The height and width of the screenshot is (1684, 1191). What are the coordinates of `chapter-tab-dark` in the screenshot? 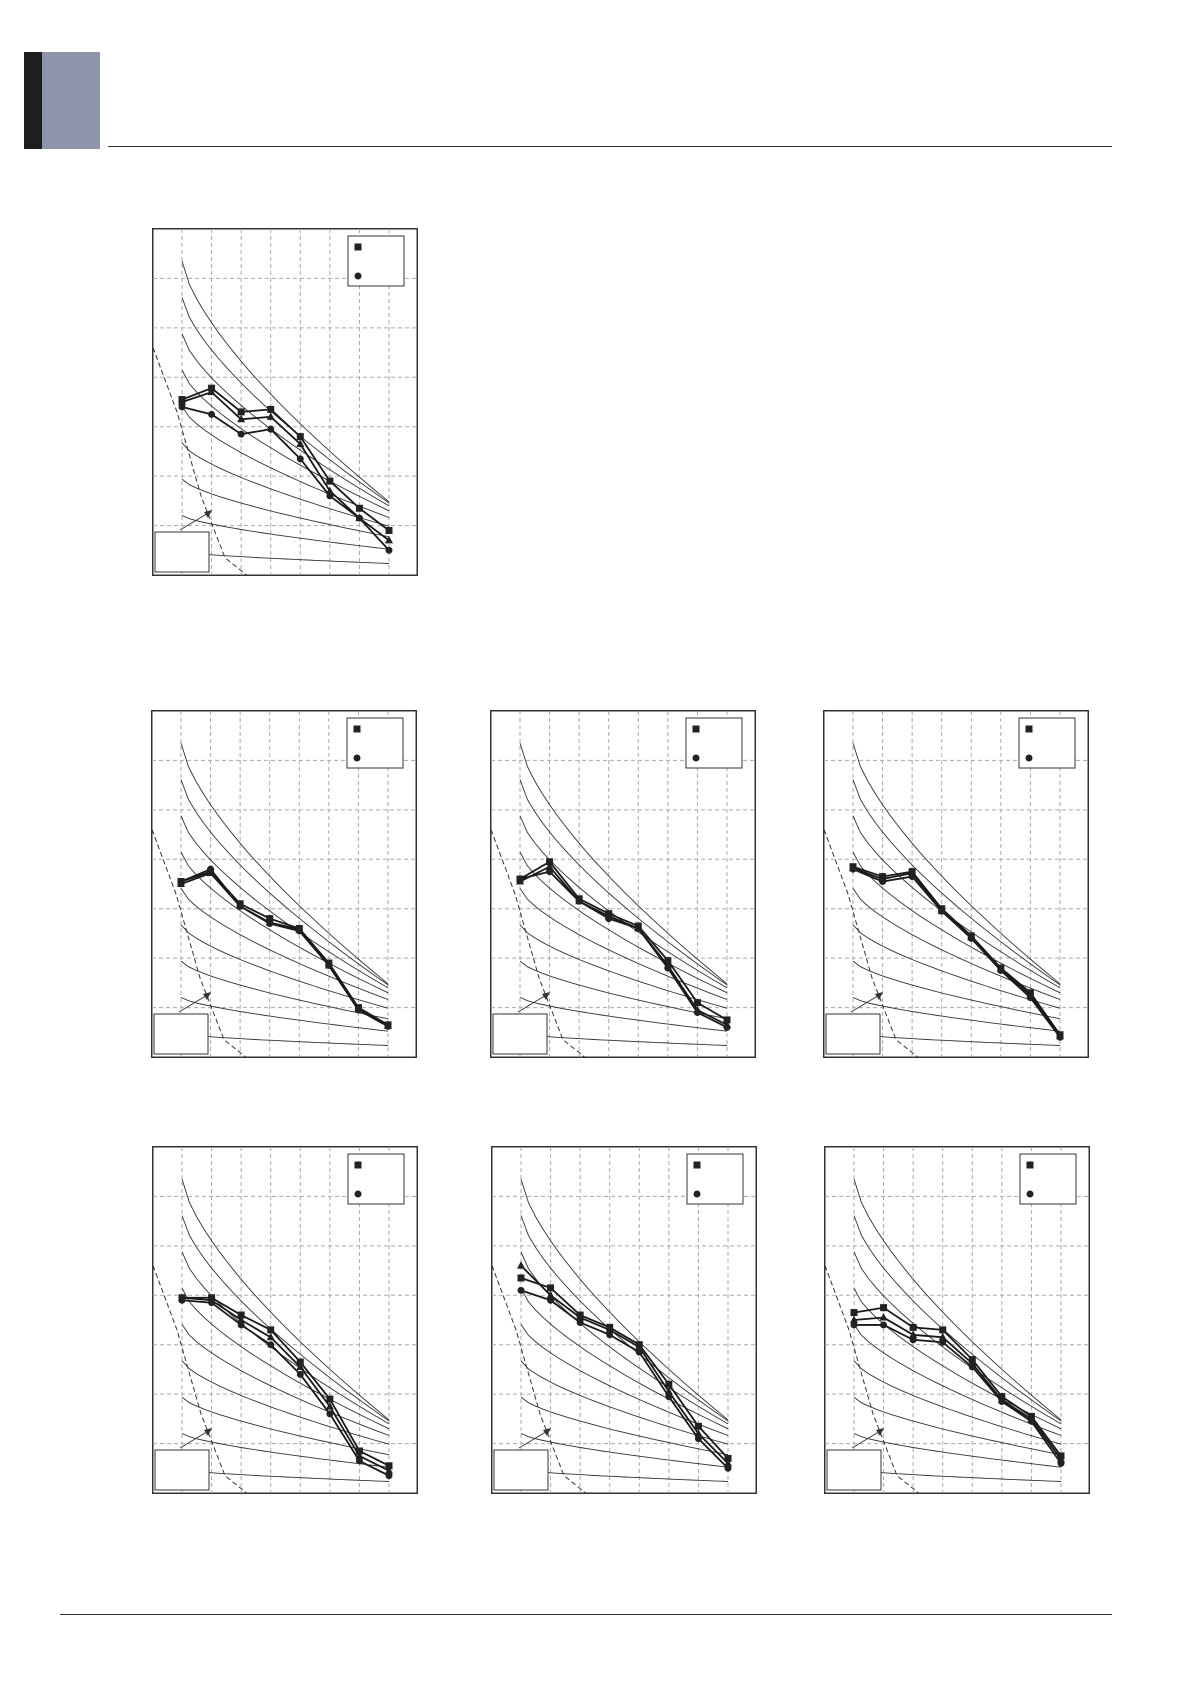 It's located at (33, 100).